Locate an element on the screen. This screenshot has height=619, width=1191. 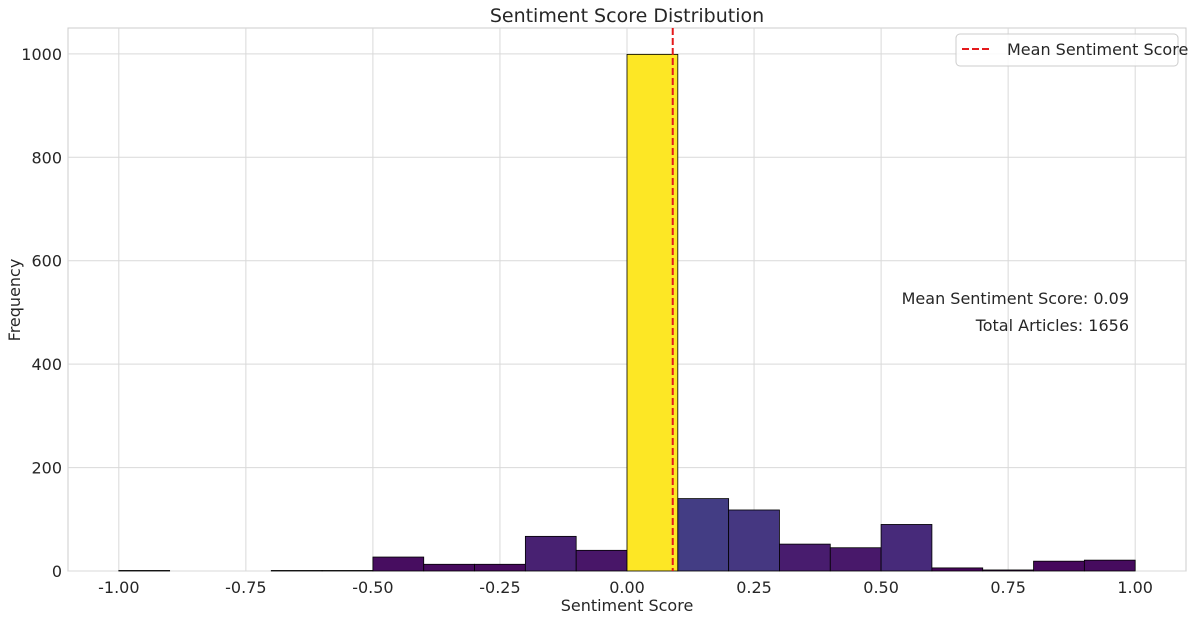
x-tick-label: 0.50 is located at coordinates (881, 587).